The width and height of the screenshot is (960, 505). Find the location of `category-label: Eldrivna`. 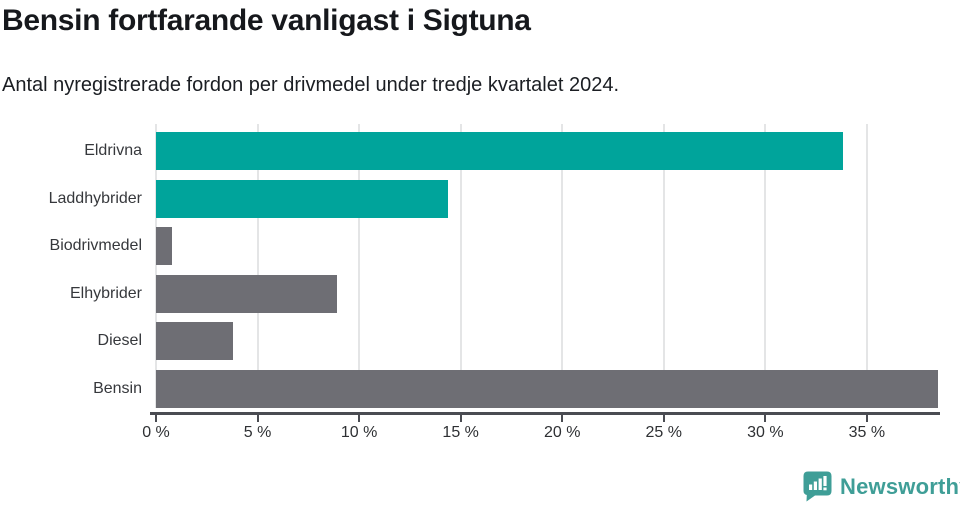

category-label: Eldrivna is located at coordinates (113, 150).